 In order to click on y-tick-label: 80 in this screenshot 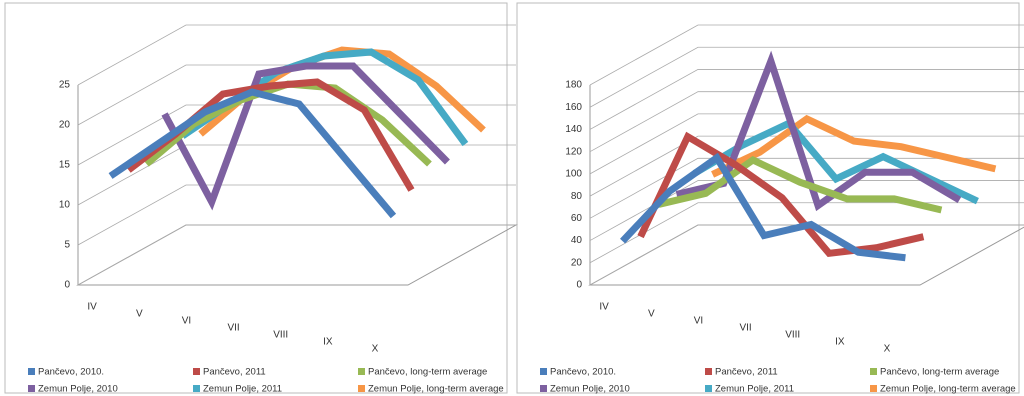, I will do `click(577, 196)`.